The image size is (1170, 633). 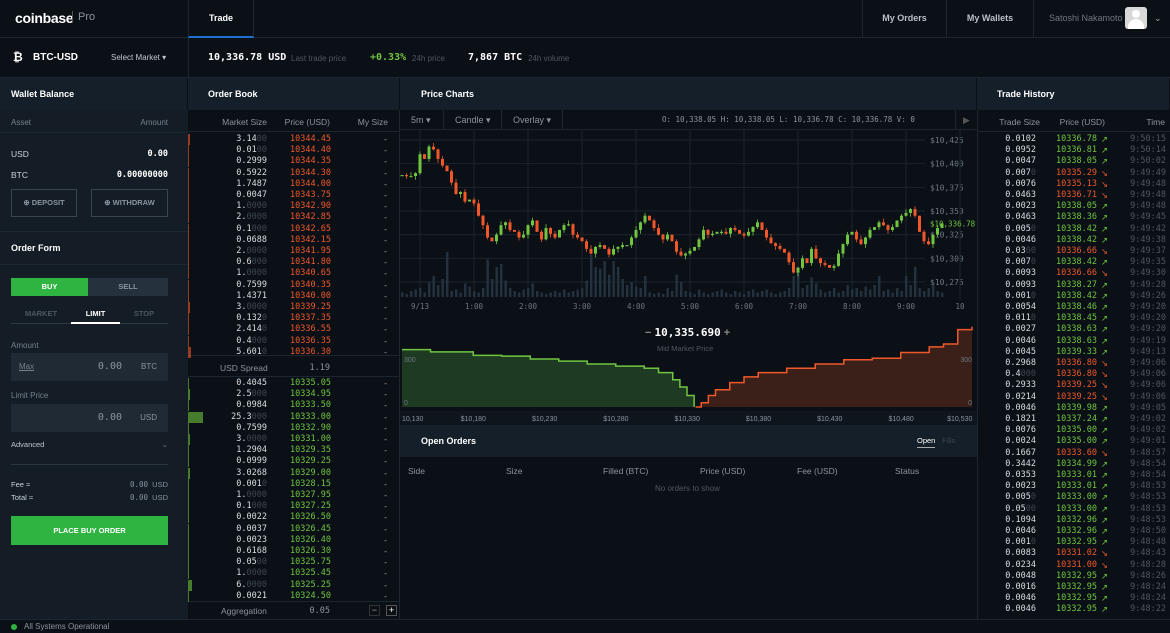 I want to click on order-book-row: 0.1000 10342.65 -, so click(x=294, y=229).